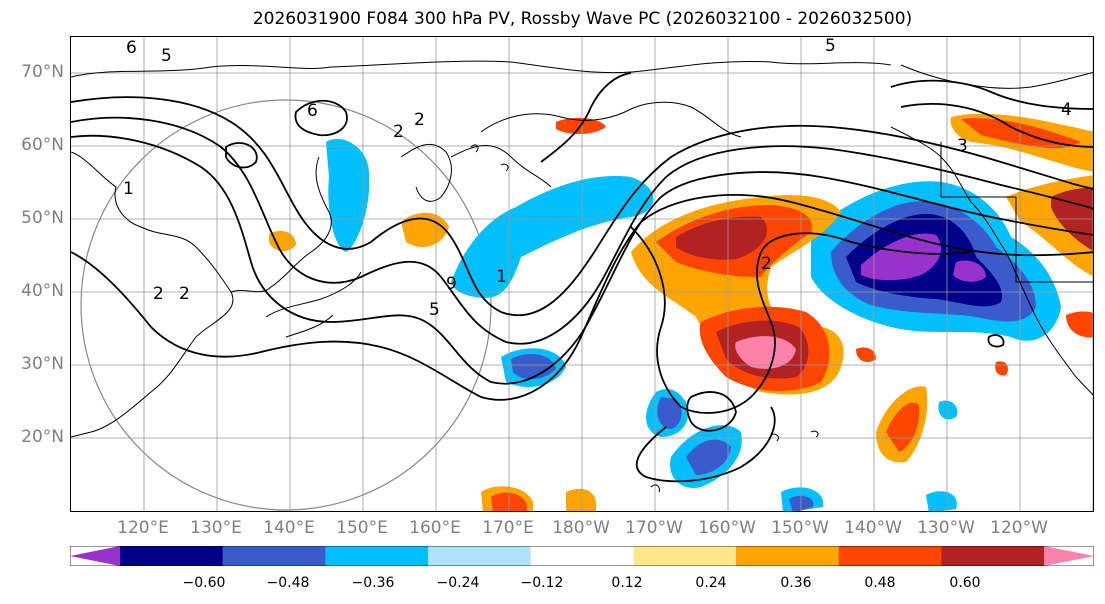 Image resolution: width=1105 pixels, height=604 pixels. Describe the element at coordinates (204, 583) in the screenshot. I see `colorbar-tick-label: −0.60` at that location.